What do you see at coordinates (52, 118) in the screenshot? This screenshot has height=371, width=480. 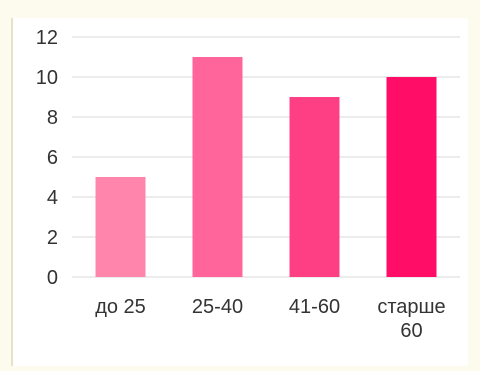 I see `y-tick-label: 8` at bounding box center [52, 118].